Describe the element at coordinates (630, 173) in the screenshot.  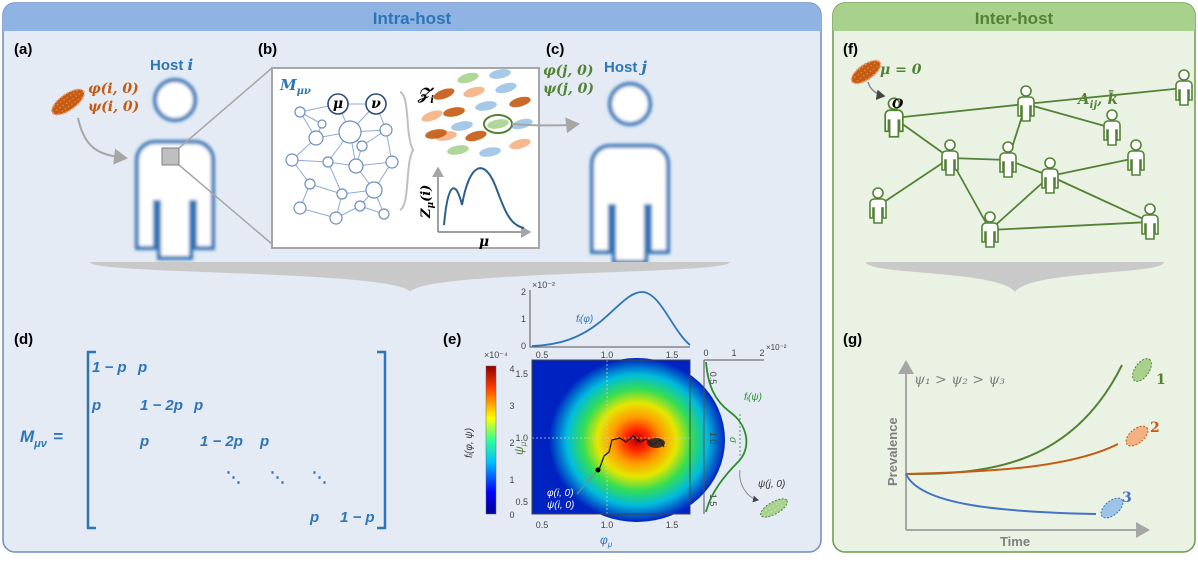
I see `host-j-figure` at that location.